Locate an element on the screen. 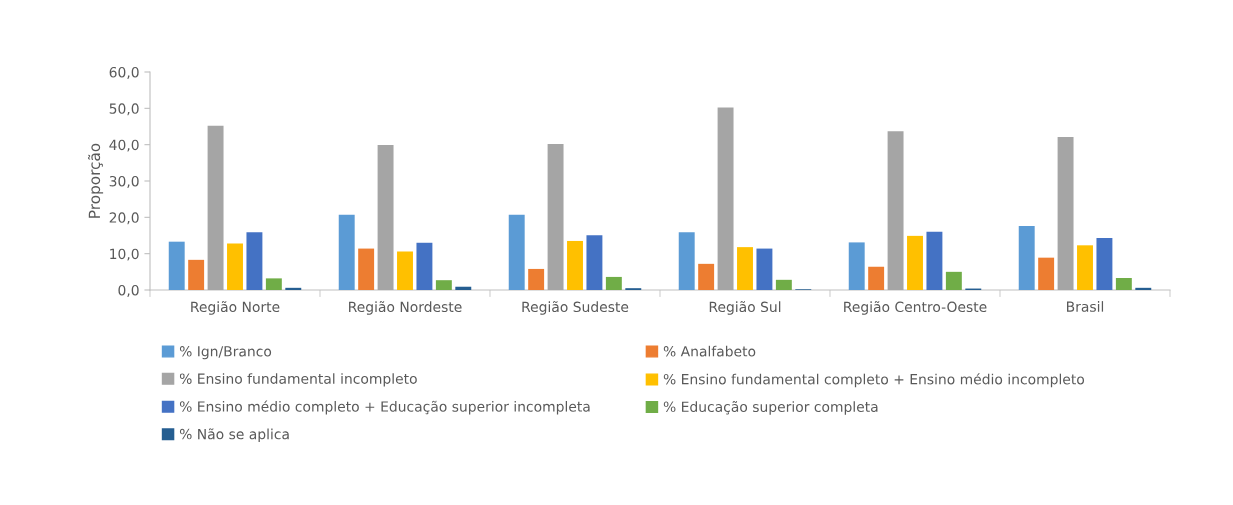 The image size is (1233, 505). legend-label: % Ign/Branco is located at coordinates (225, 353).